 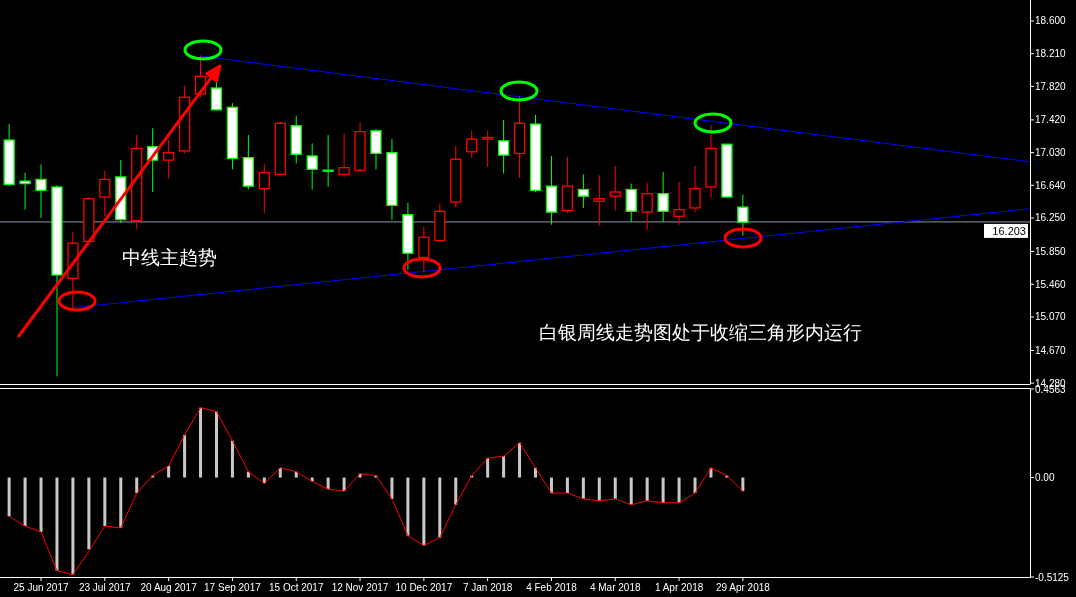 I want to click on x-tick-label: 12 Nov 2017, so click(x=360, y=587).